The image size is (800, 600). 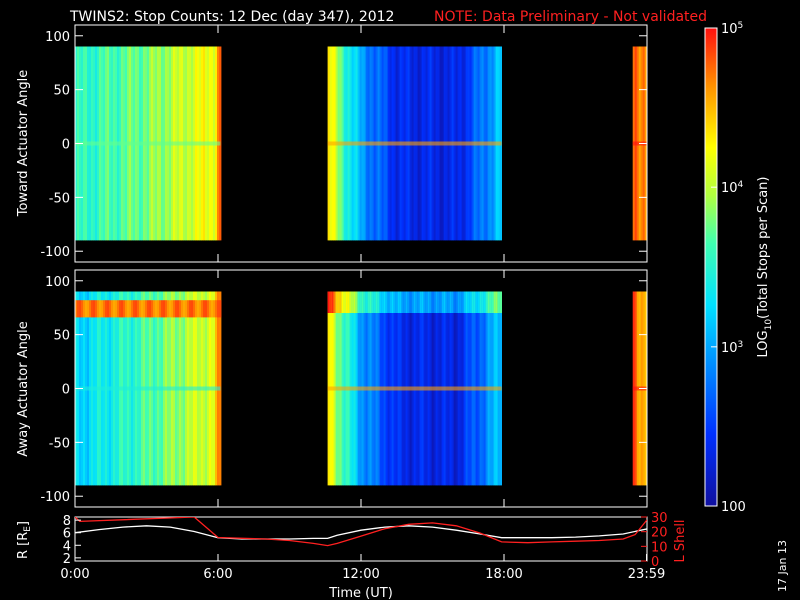 I want to click on r-ytick-label: 6, so click(x=67, y=534).